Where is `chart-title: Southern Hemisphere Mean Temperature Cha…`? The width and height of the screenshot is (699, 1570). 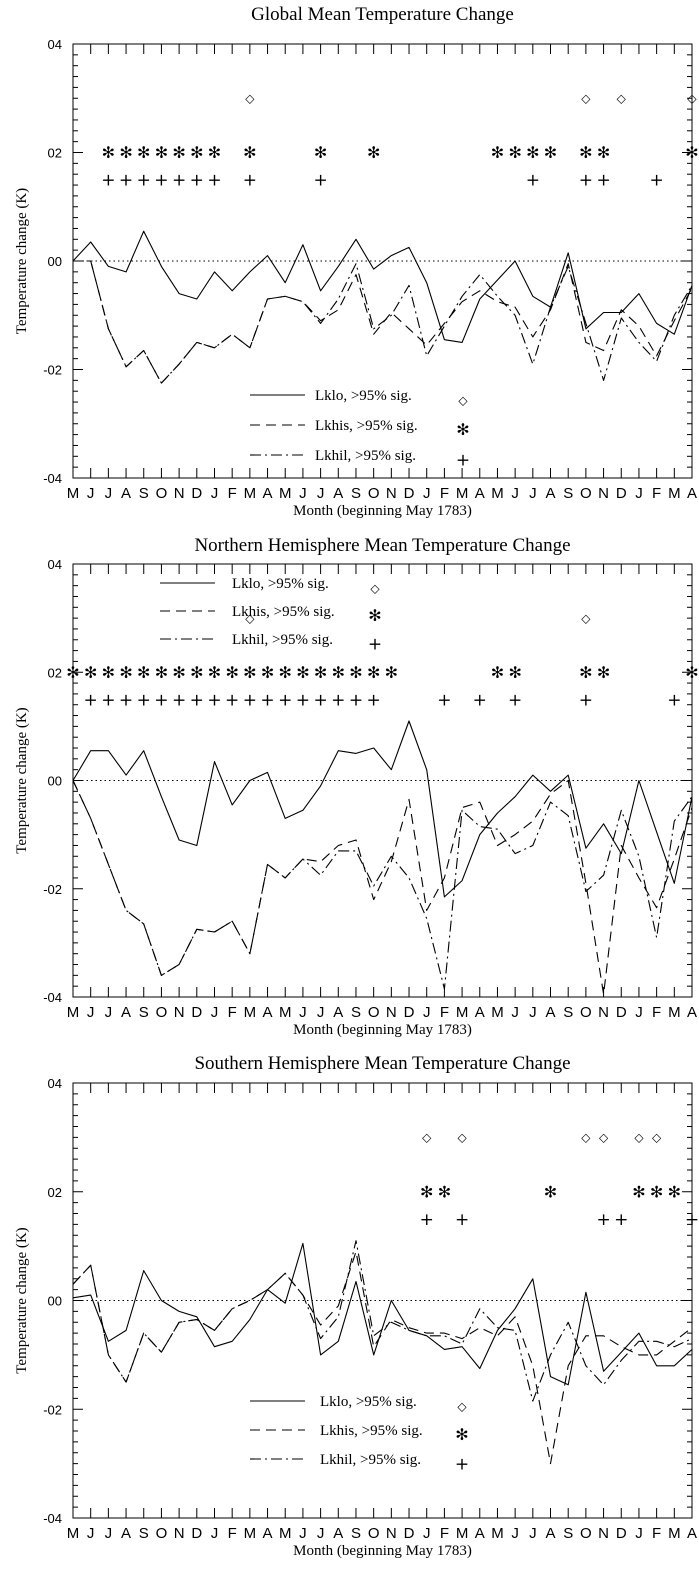 chart-title: Southern Hemisphere Mean Temperature Cha… is located at coordinates (382, 1063).